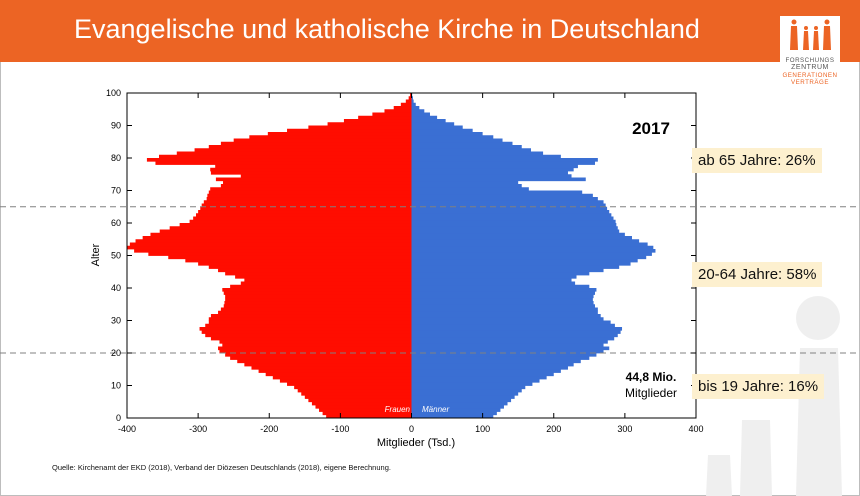  Describe the element at coordinates (411, 429) in the screenshot. I see `x-tick-label: 0` at that location.